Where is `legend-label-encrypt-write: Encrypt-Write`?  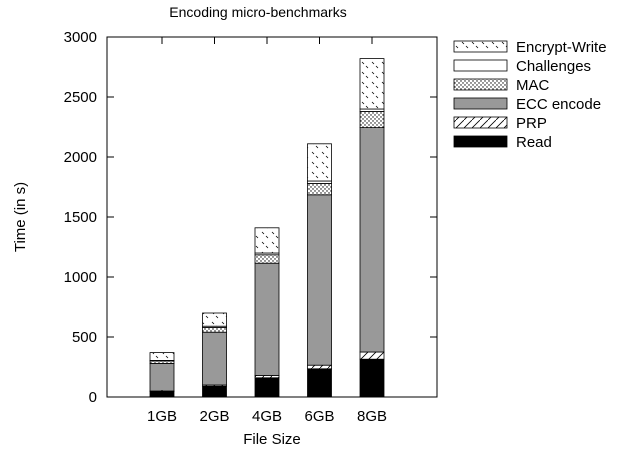
legend-label-encrypt-write: Encrypt-Write is located at coordinates (561, 47).